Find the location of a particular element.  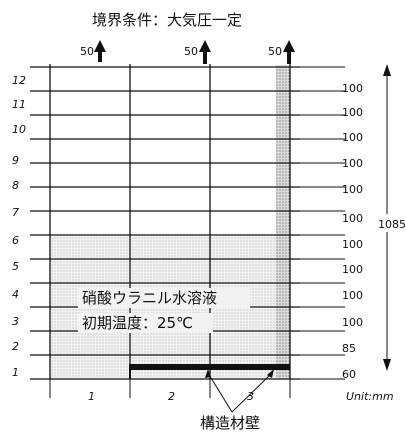

row-label: 12 is located at coordinates (19, 80).